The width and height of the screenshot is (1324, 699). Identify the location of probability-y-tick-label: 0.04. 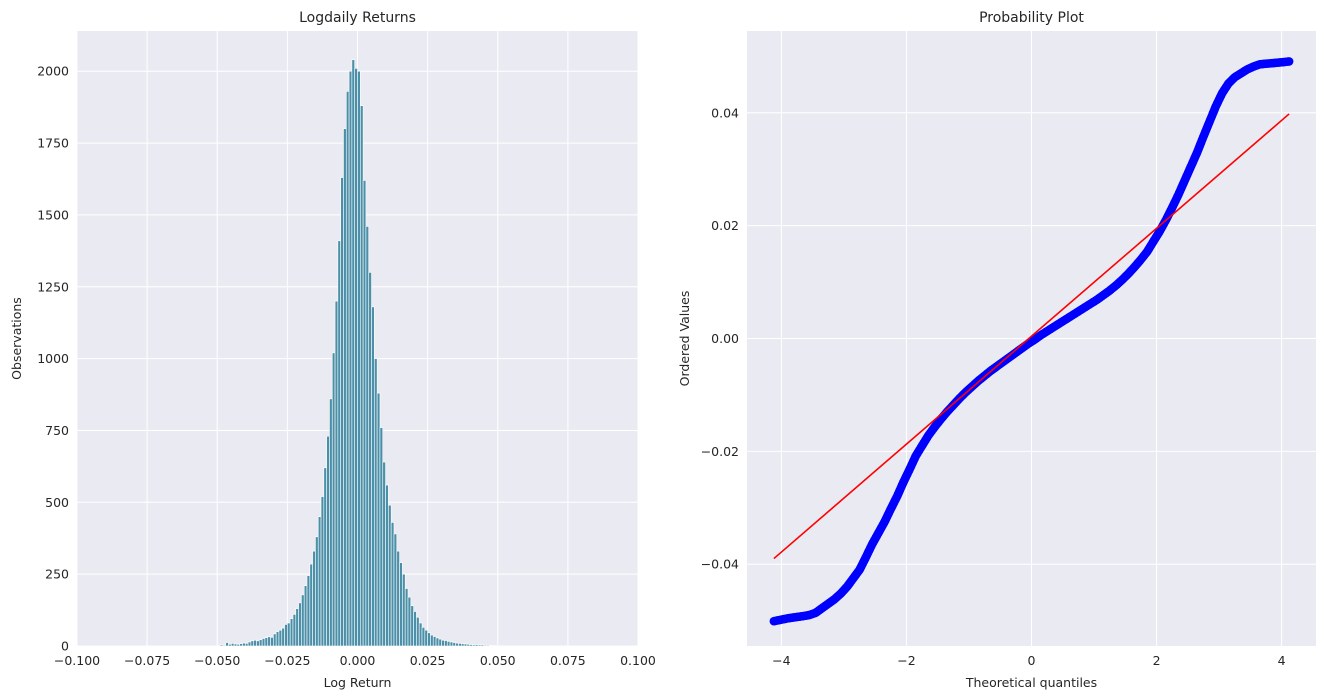
(725, 112).